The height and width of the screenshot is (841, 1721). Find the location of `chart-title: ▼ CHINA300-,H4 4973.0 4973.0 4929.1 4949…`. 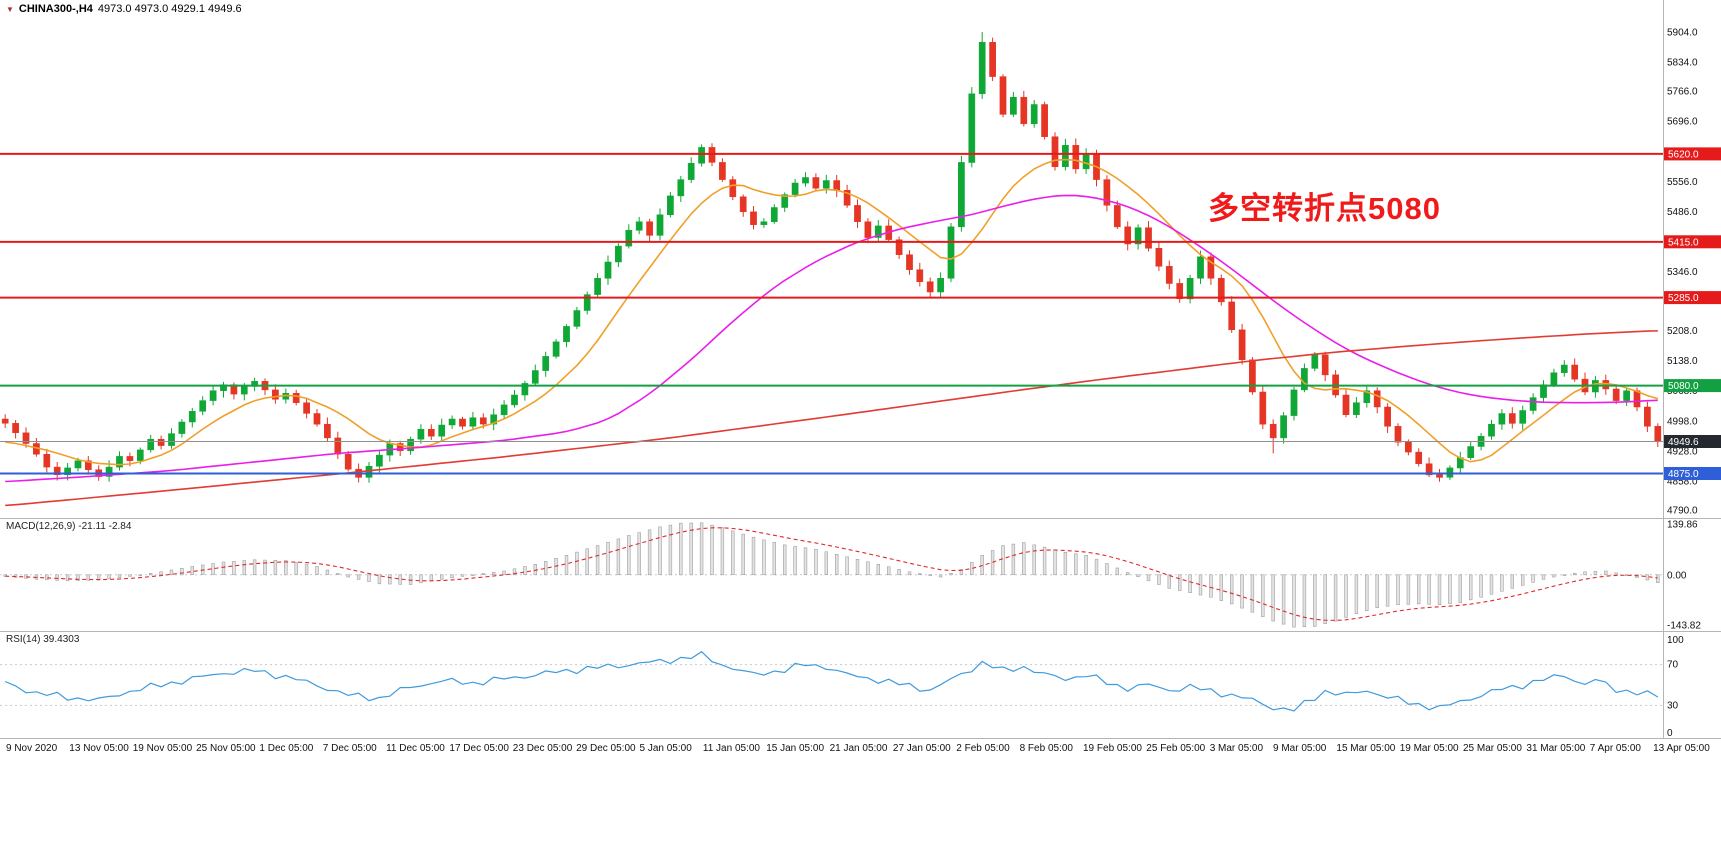

chart-title: ▼ CHINA300-,H4 4973.0 4973.0 4929.1 4949… is located at coordinates (124, 9).